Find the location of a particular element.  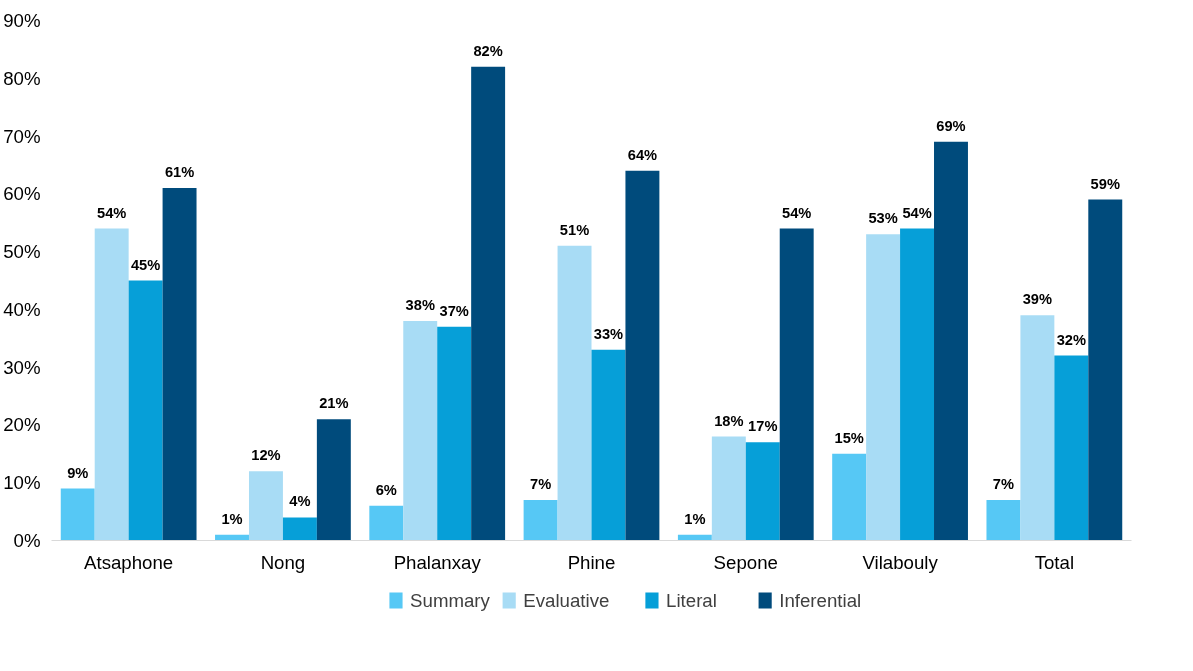

x-tick-label: Total is located at coordinates (1054, 562).